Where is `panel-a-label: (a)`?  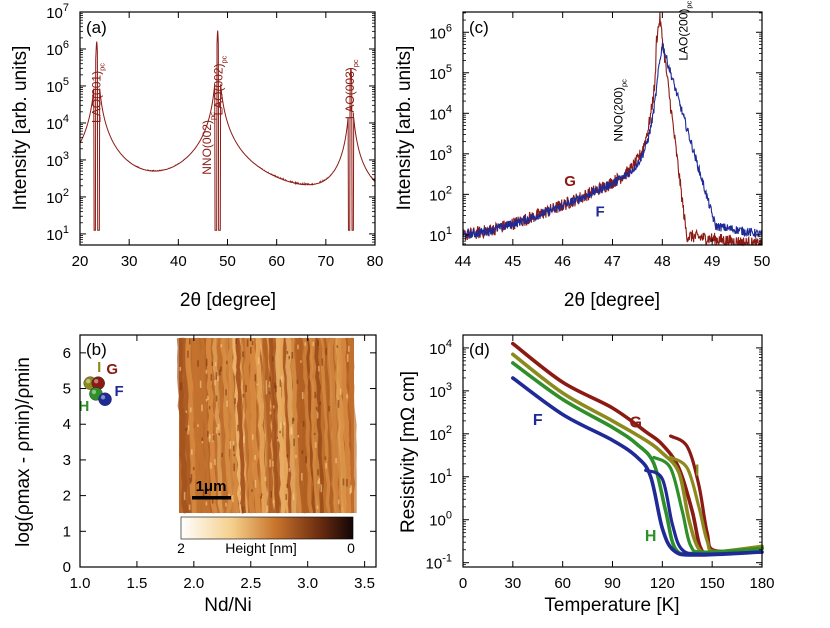 panel-a-label: (a) is located at coordinates (96, 27).